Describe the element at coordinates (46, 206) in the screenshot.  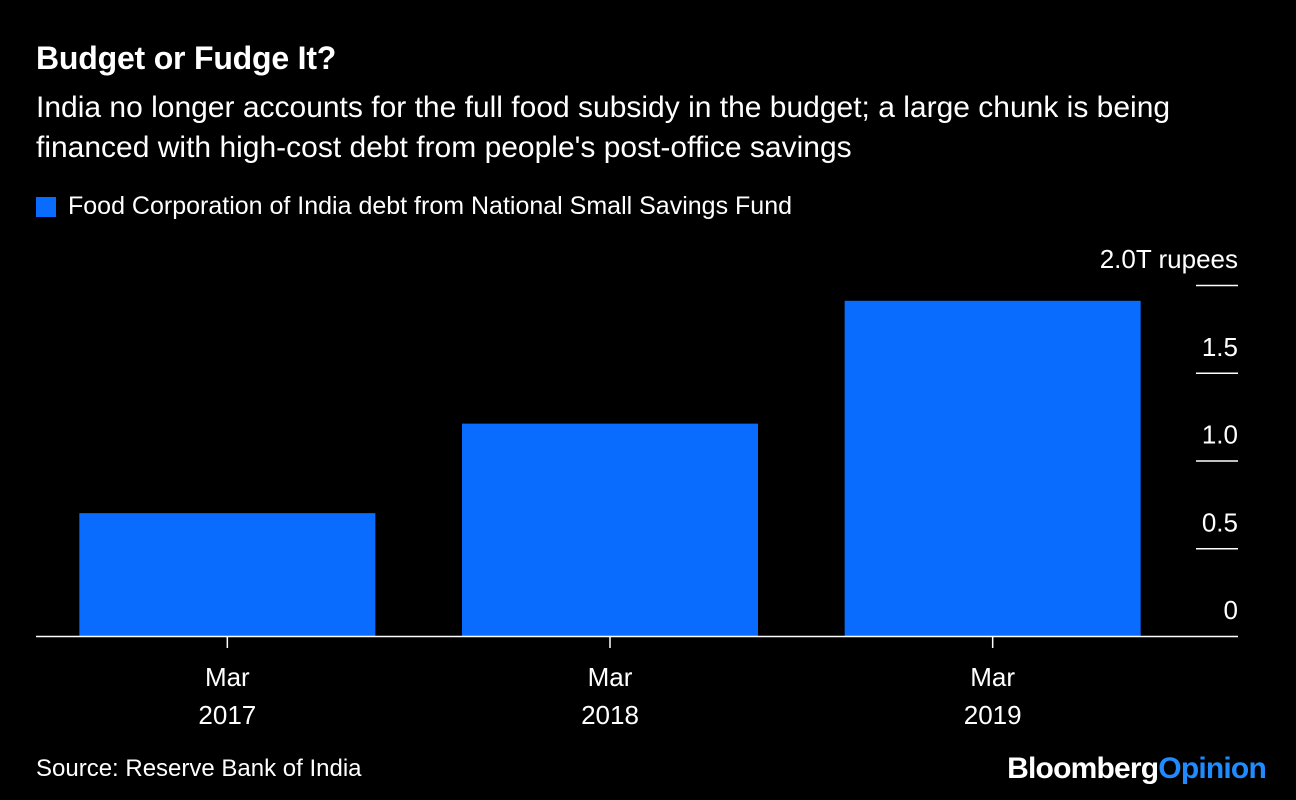
I see `legend-swatch` at that location.